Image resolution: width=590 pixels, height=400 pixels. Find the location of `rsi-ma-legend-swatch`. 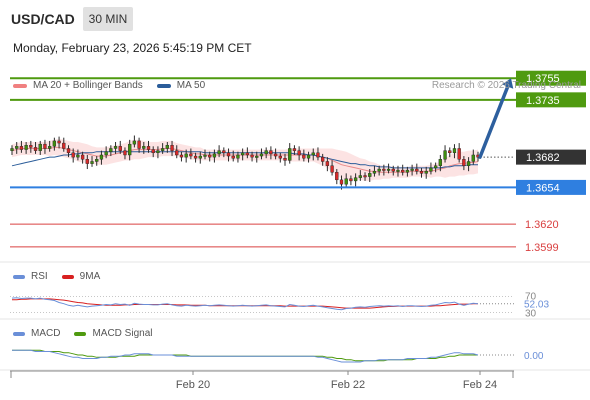

rsi-ma-legend-swatch is located at coordinates (67, 276).